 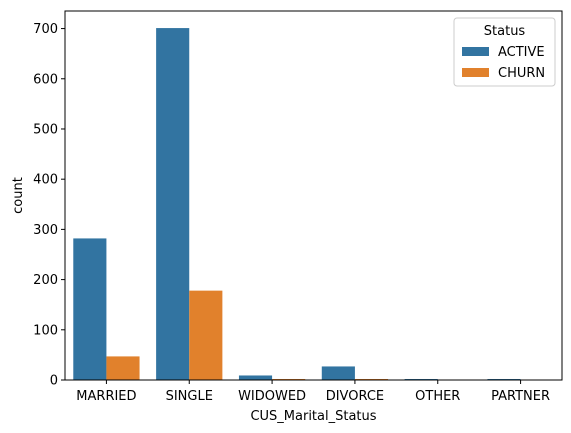 What do you see at coordinates (475, 51) in the screenshot?
I see `legend-swatch-active` at bounding box center [475, 51].